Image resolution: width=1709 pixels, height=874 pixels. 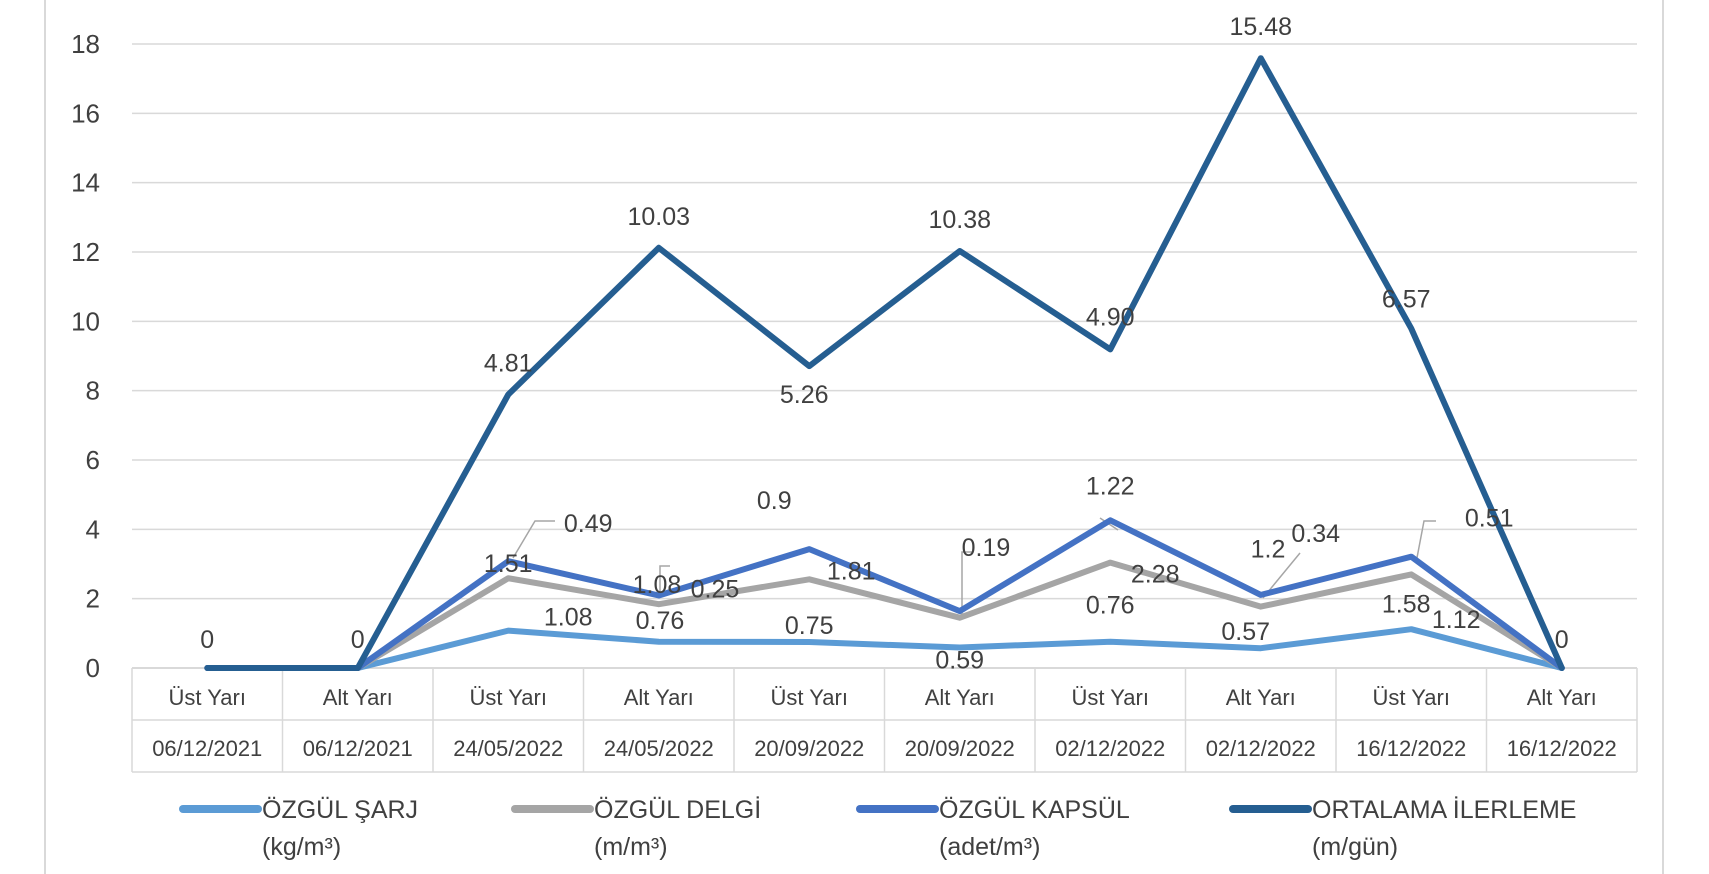 What do you see at coordinates (986, 548) in the screenshot?
I see `data-label: 0.19` at bounding box center [986, 548].